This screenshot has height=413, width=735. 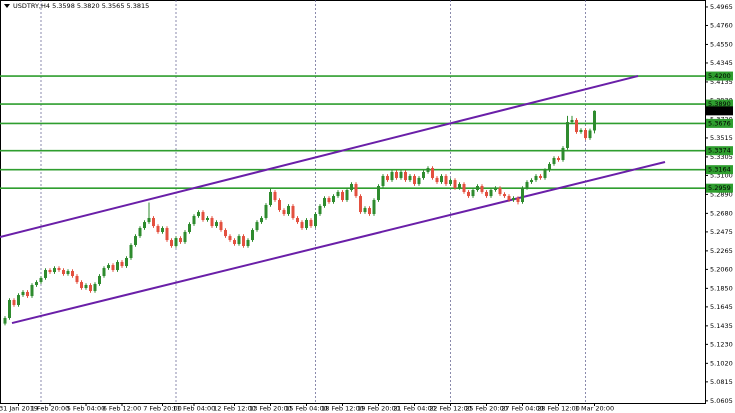 I want to click on y-tick-label: 5.2680, so click(x=721, y=213).